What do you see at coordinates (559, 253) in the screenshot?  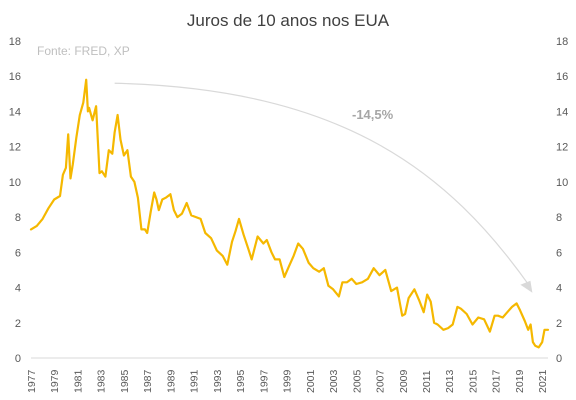 I see `y-tick-right: 6` at bounding box center [559, 253].